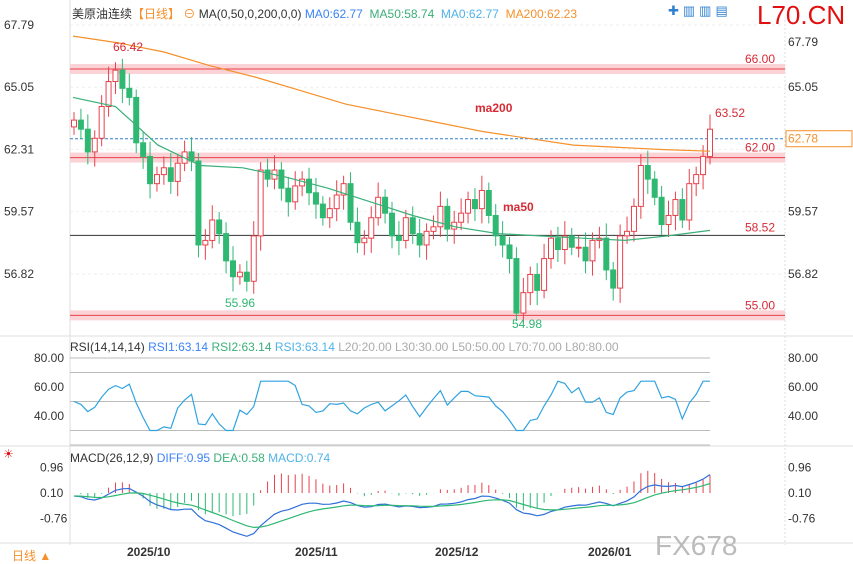  Describe the element at coordinates (52, 468) in the screenshot. I see `macd-tick: 0.96` at that location.